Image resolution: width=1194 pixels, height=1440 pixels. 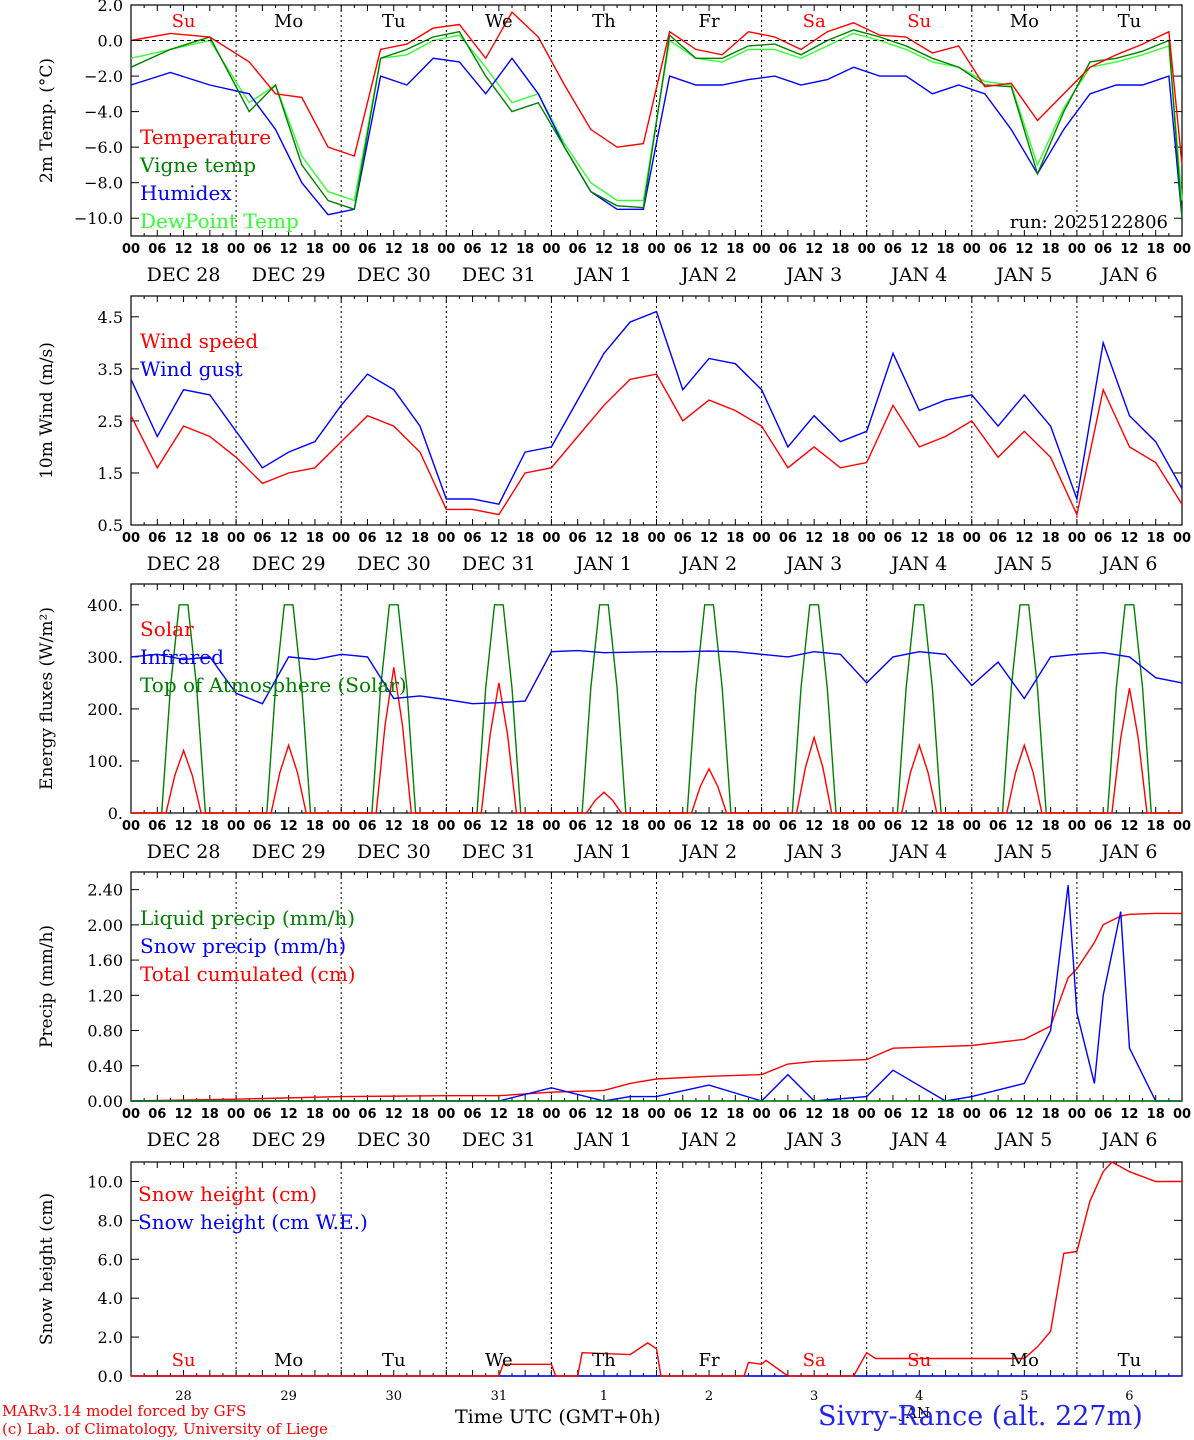 What do you see at coordinates (110, 369) in the screenshot?
I see `y-tick-label-wind: 3.5` at bounding box center [110, 369].